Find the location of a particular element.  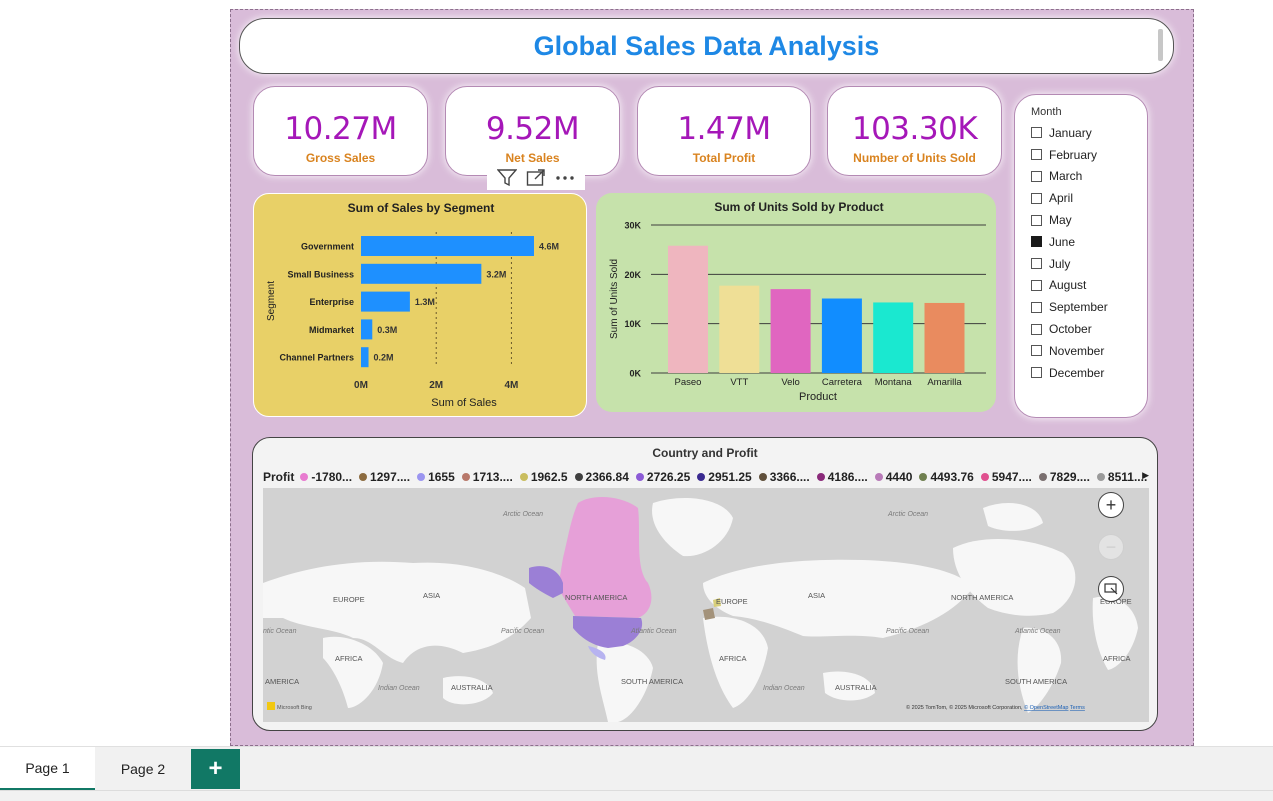

slicer-item-december: December is located at coordinates (1069, 373).